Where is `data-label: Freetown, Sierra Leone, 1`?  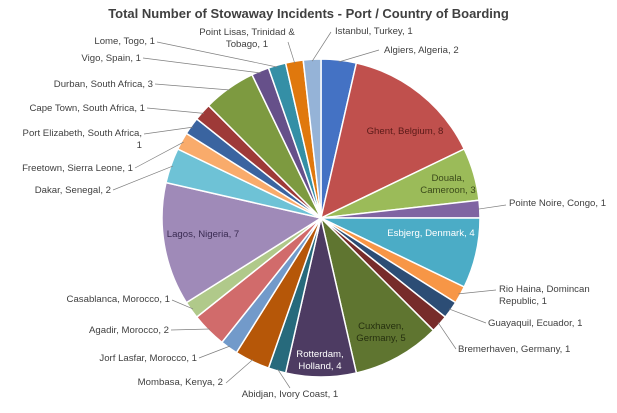 data-label: Freetown, Sierra Leone, 1 is located at coordinates (77, 168).